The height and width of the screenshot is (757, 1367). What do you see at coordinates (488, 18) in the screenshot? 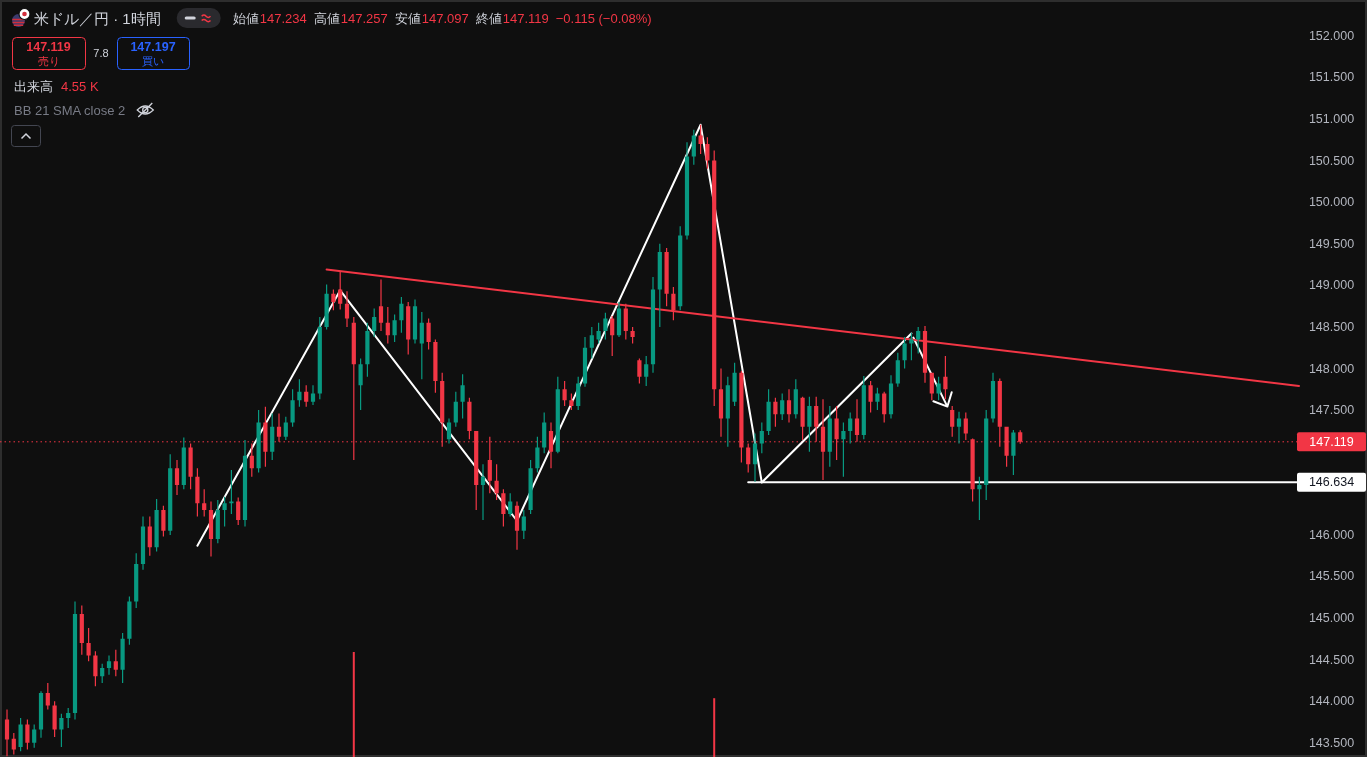
I see `annotation: 終値` at bounding box center [488, 18].